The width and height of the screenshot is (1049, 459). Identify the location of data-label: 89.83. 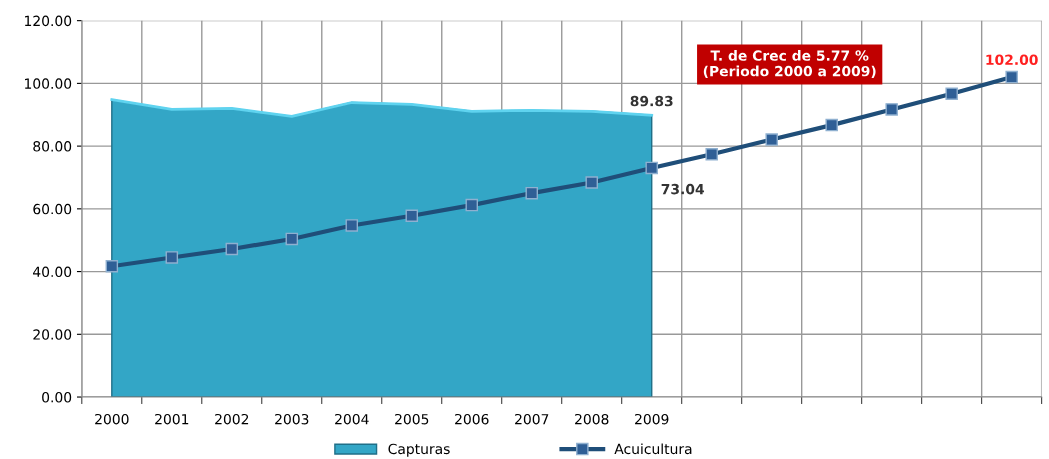
(651, 101).